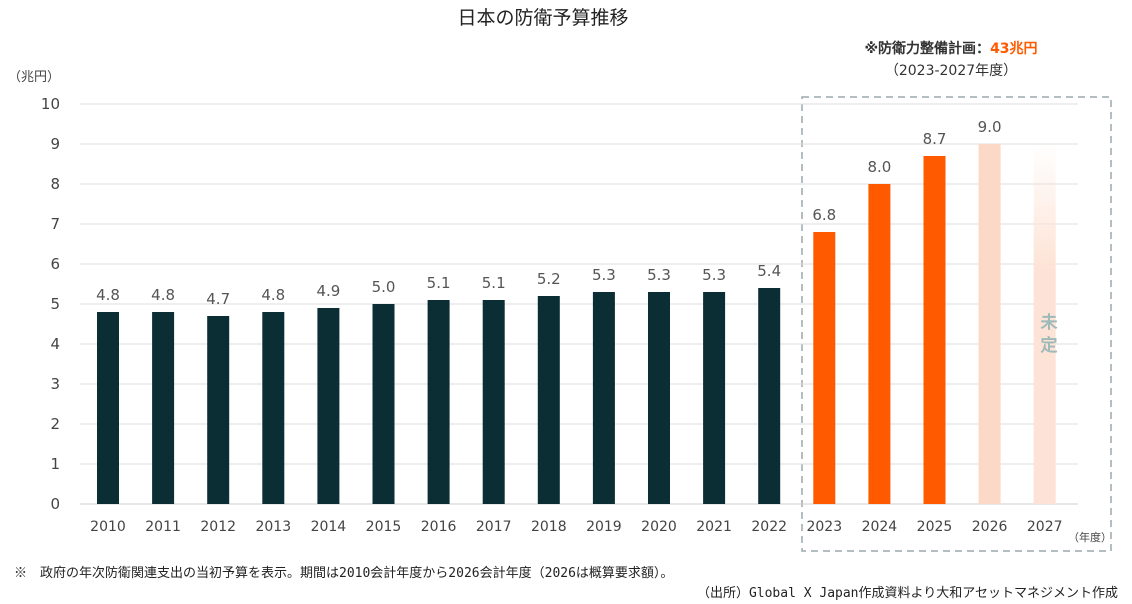 Image resolution: width=1132 pixels, height=604 pixels. What do you see at coordinates (163, 408) in the screenshot?
I see `bar-2011` at bounding box center [163, 408].